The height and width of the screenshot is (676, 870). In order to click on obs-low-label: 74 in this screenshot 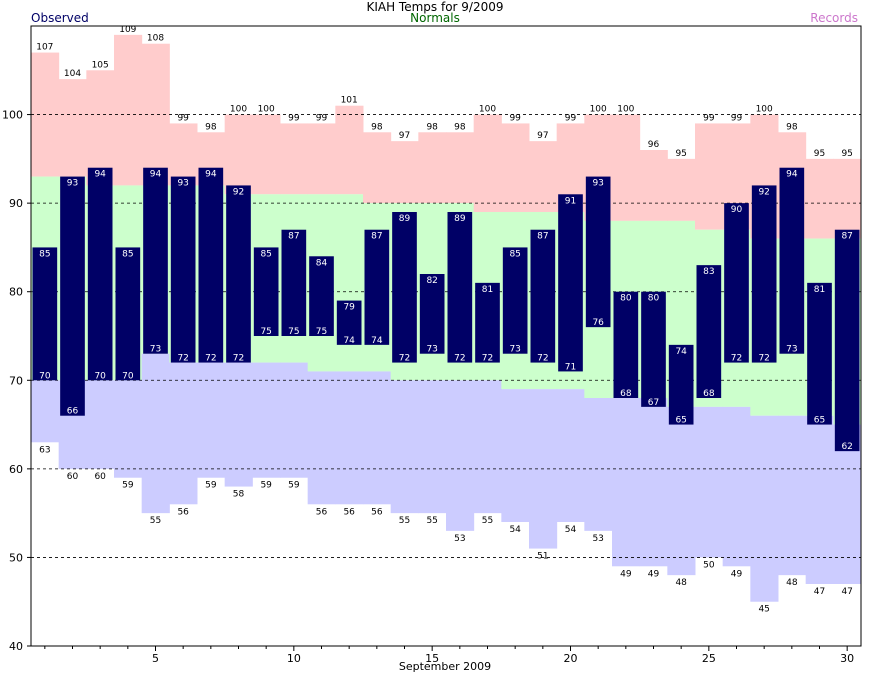, I will do `click(377, 341)`.